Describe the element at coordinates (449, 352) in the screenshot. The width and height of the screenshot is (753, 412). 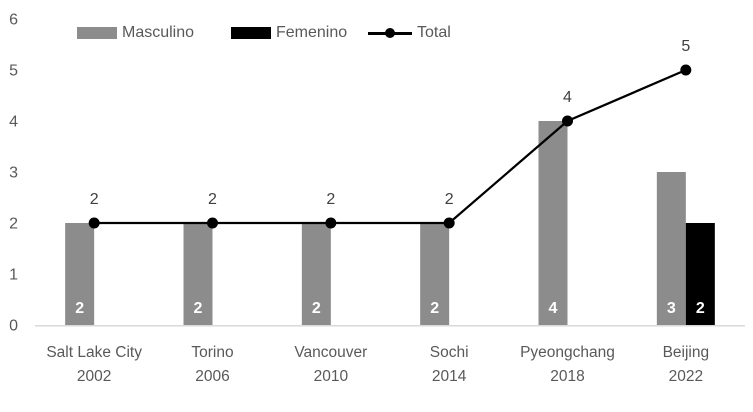
I see `x-axis-category-label: Sochi` at that location.